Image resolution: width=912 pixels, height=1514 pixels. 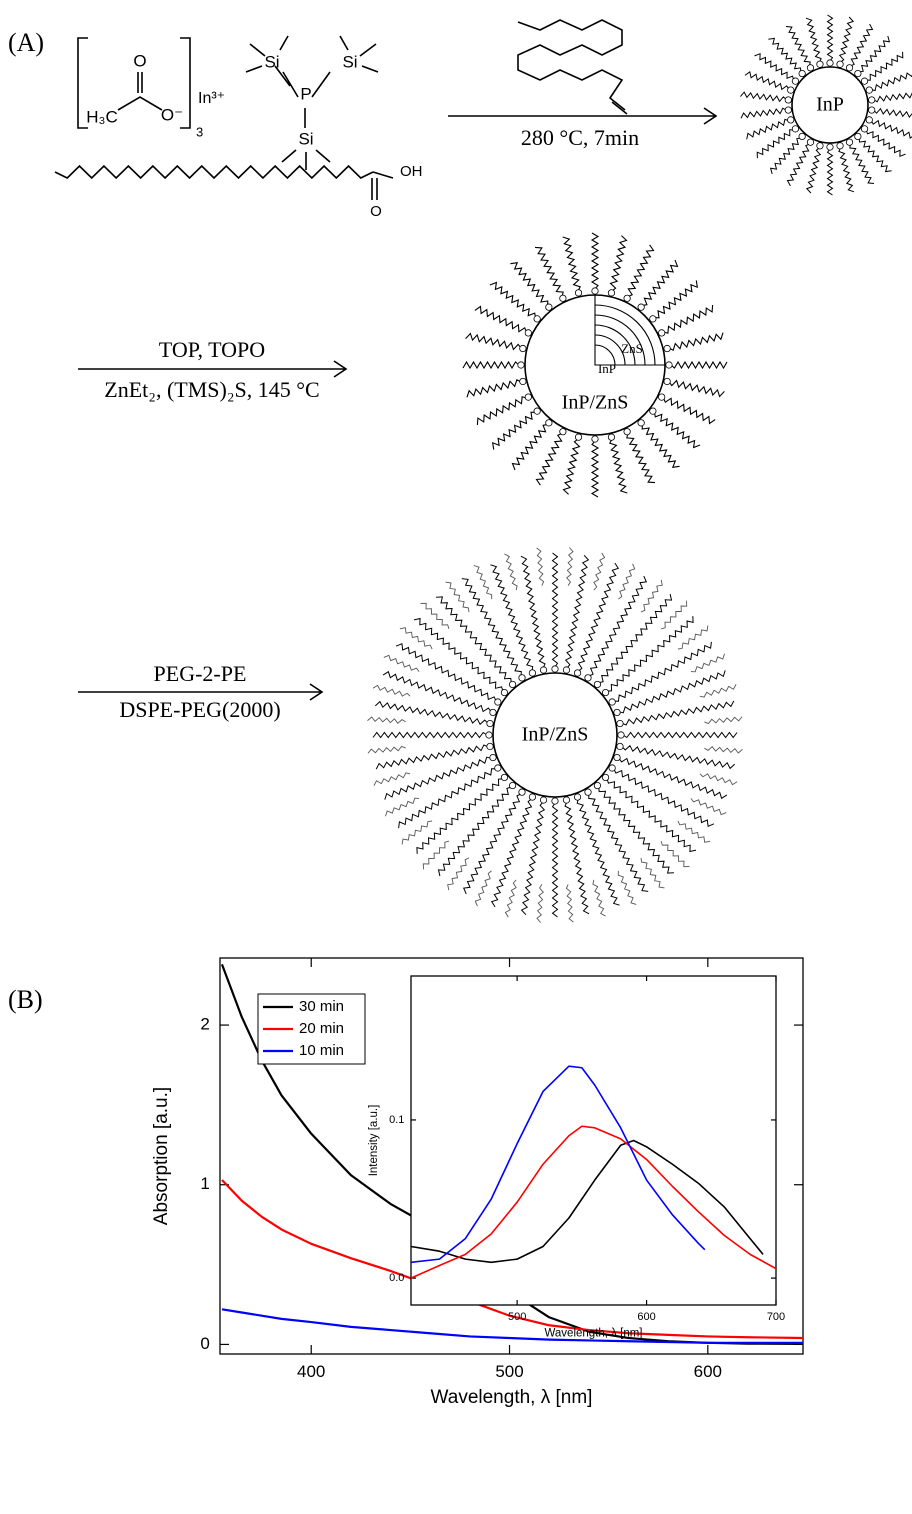 I want to click on shell-label: ZnS, so click(x=632, y=348).